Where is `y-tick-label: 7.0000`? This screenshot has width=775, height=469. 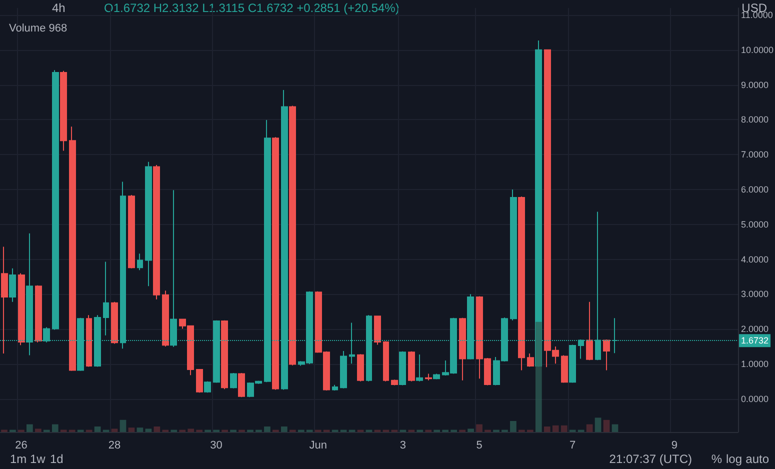
y-tick-label: 7.0000 is located at coordinates (755, 155).